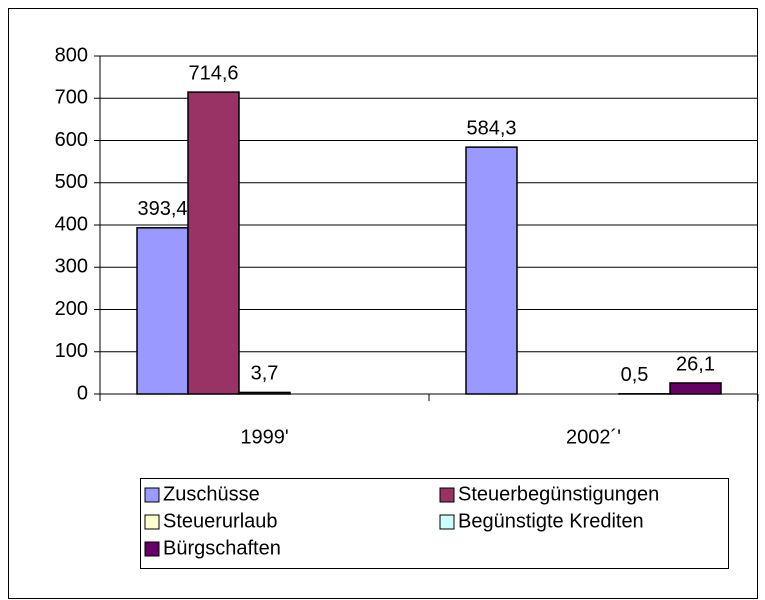  I want to click on legend-label: Begünstigte Krediten, so click(551, 521).